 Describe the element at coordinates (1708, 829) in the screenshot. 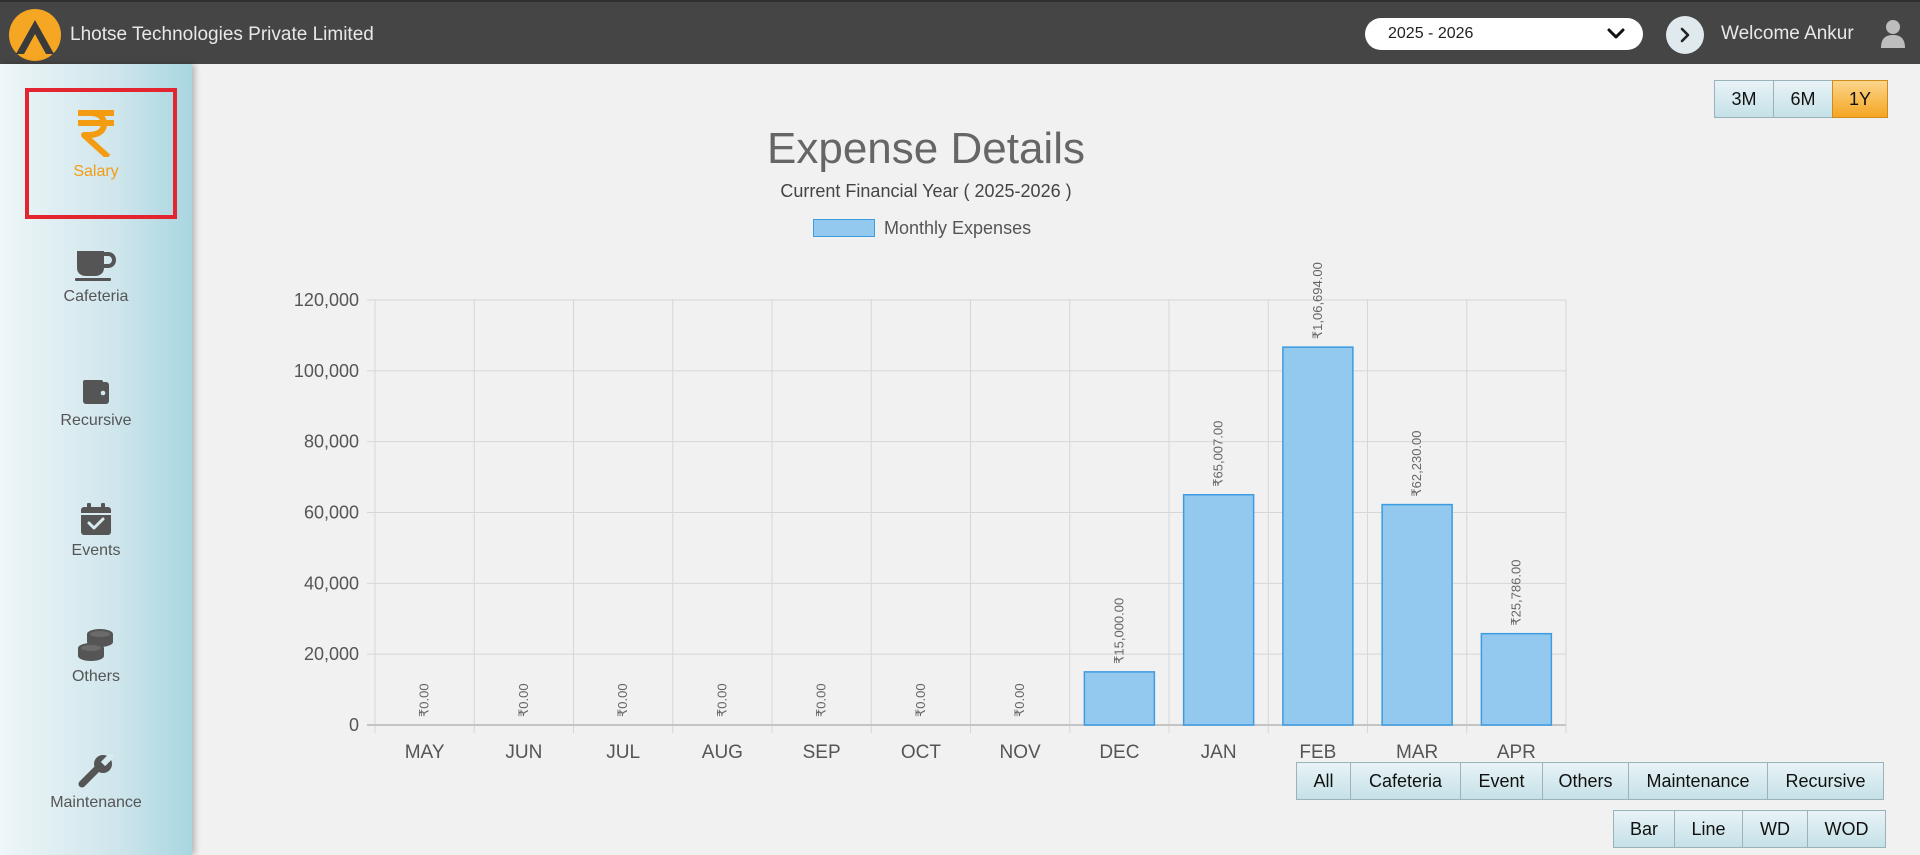

I see `chart-type-line-button: Line` at that location.